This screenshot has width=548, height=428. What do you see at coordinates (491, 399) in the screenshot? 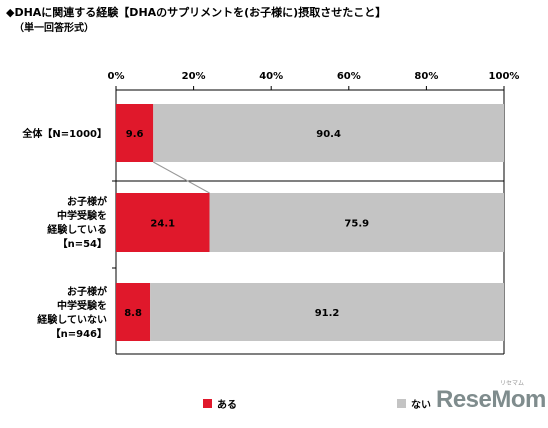
I see `resemom-logo: ReseMom` at bounding box center [491, 399].